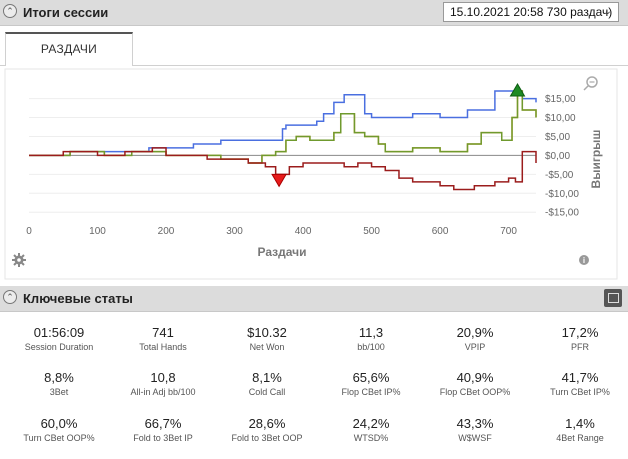 This screenshot has height=459, width=628. Describe the element at coordinates (580, 392) in the screenshot. I see `stat-label: Turn CBet IP%` at that location.